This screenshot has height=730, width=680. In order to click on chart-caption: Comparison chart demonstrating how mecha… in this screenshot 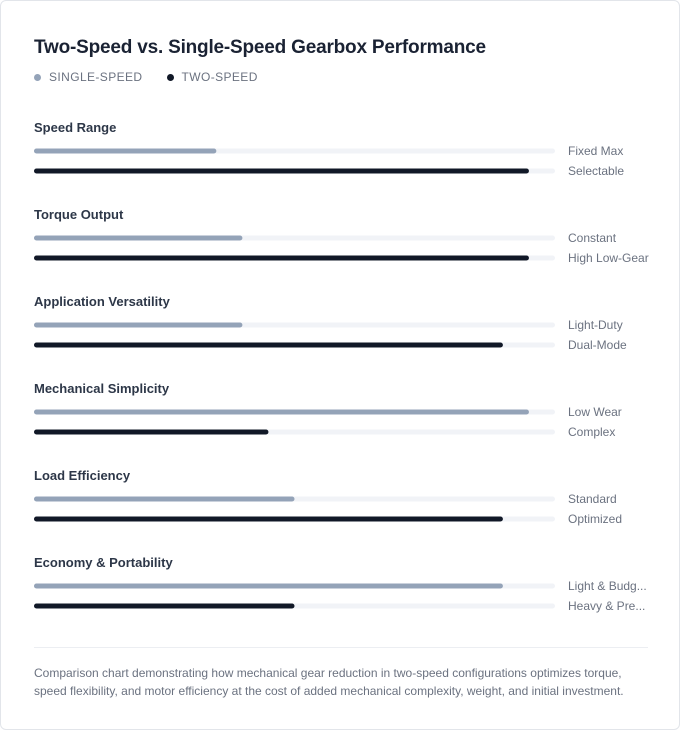, I will do `click(329, 682)`.